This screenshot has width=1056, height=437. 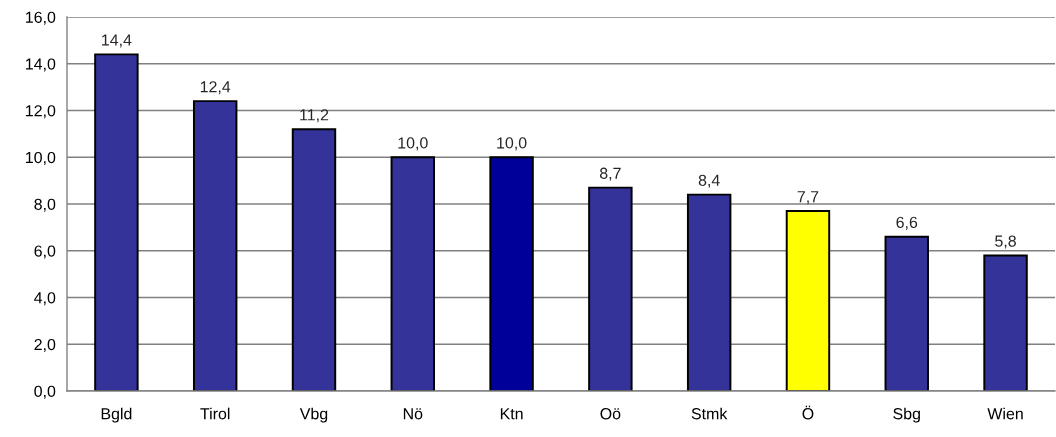 What do you see at coordinates (1005, 413) in the screenshot?
I see `x-tick-label: Wien` at bounding box center [1005, 413].